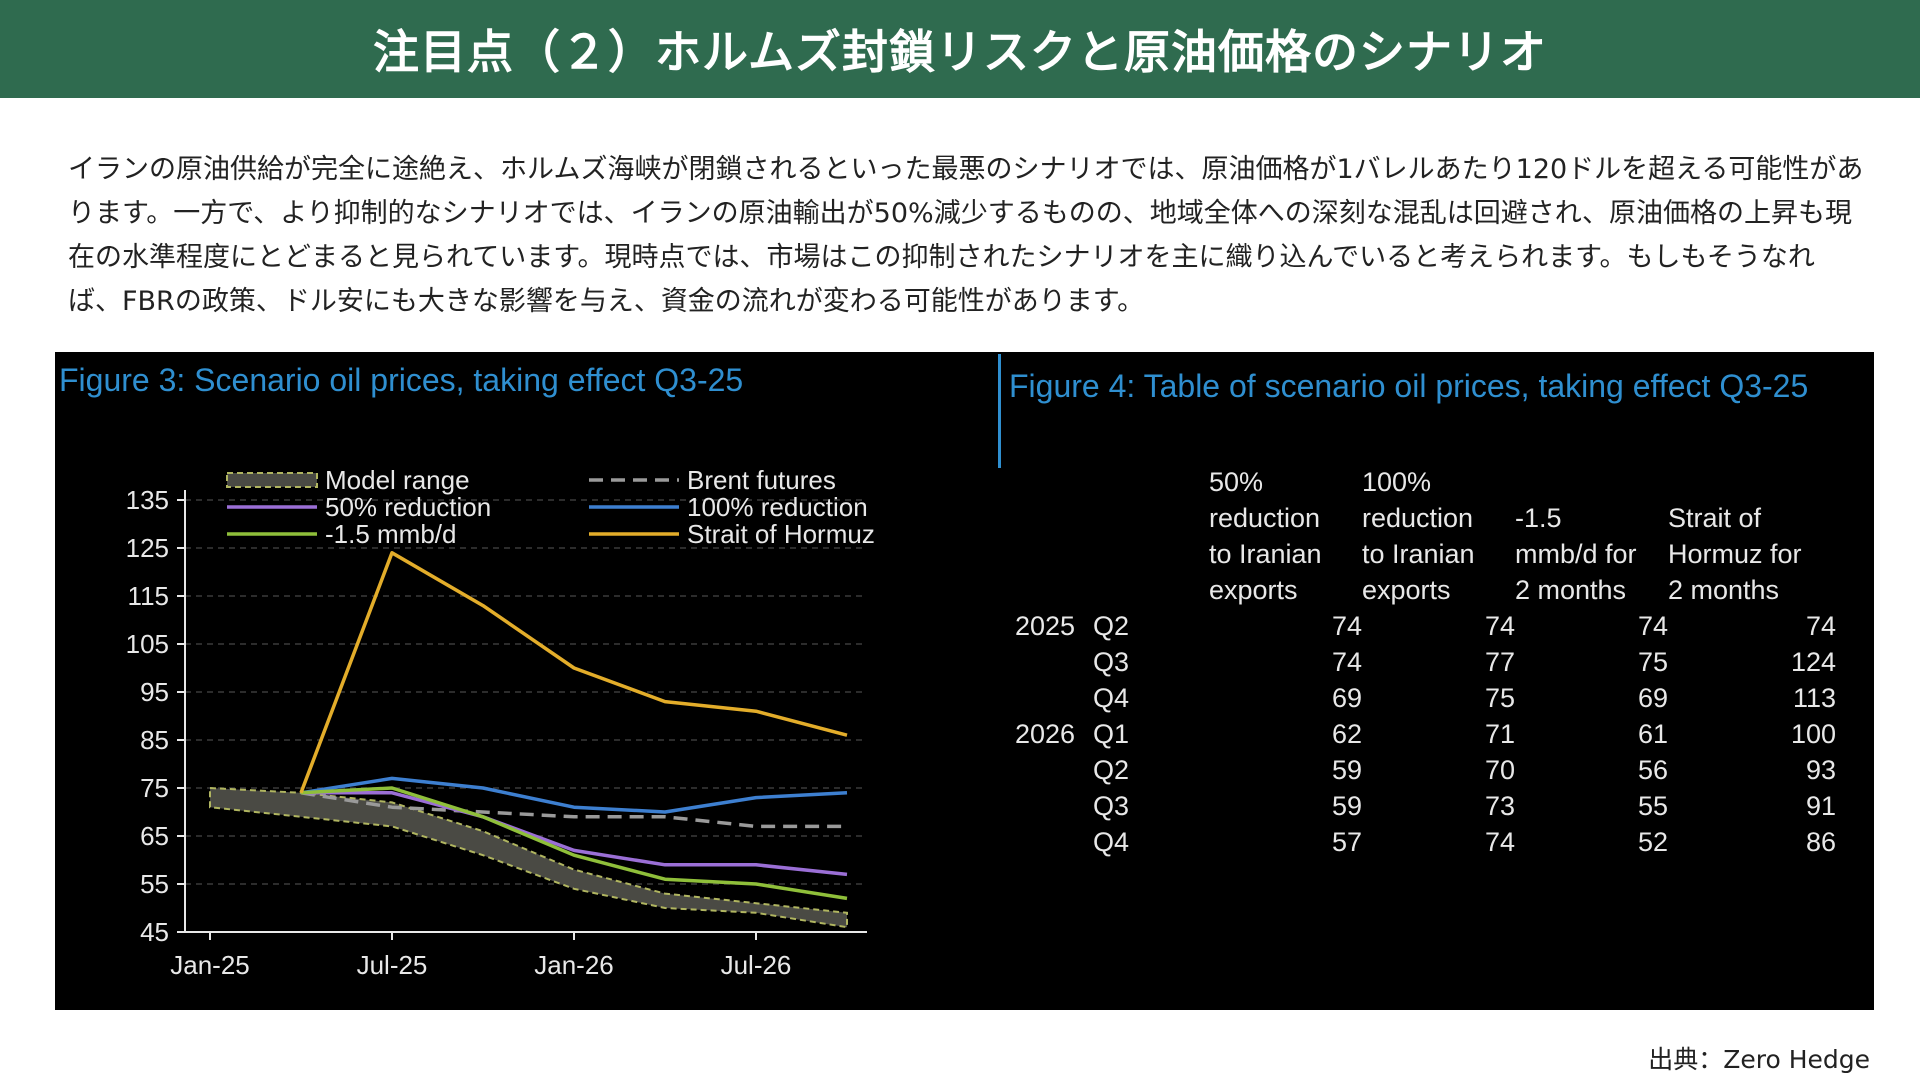 This screenshot has width=1920, height=1080. Describe the element at coordinates (154, 788) in the screenshot. I see `y-tick-label: 75` at that location.